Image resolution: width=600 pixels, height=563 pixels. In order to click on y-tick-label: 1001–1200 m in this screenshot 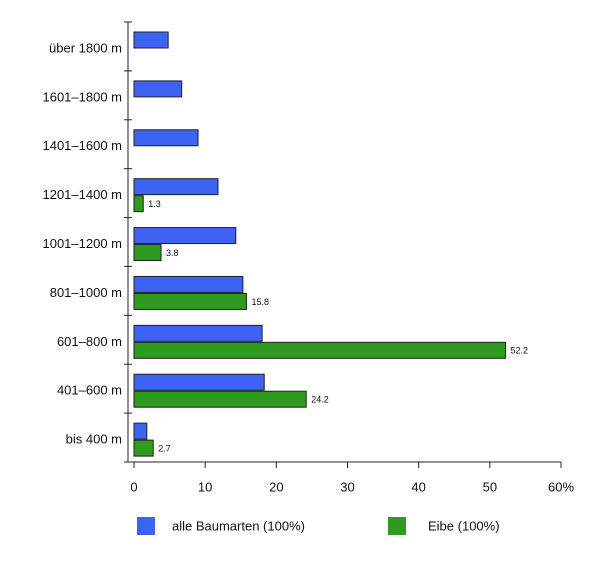, I will do `click(82, 243)`.